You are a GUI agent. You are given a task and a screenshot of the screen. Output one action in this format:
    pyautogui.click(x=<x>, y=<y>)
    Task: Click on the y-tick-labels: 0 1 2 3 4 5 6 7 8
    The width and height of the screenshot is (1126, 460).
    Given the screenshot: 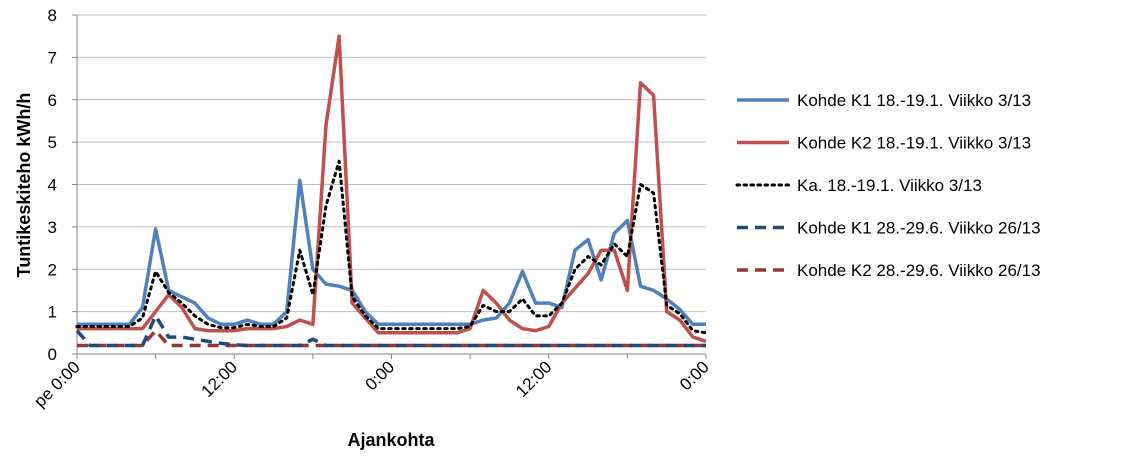 What is the action you would take?
    pyautogui.click(x=52, y=185)
    